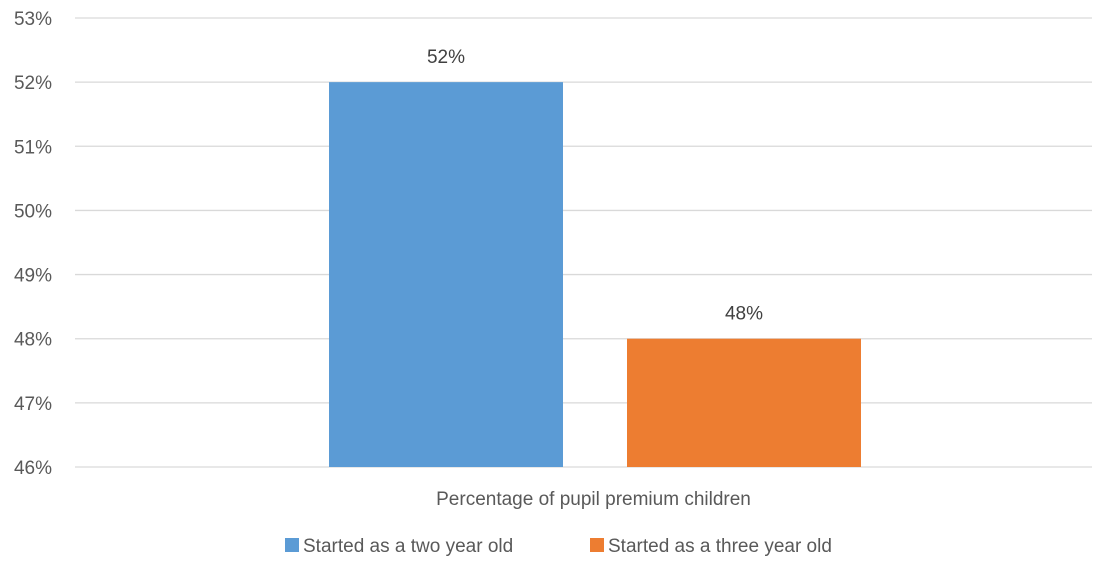 The width and height of the screenshot is (1108, 570). Describe the element at coordinates (593, 499) in the screenshot. I see `x-category-label: Percentage of pupil premium children` at that location.